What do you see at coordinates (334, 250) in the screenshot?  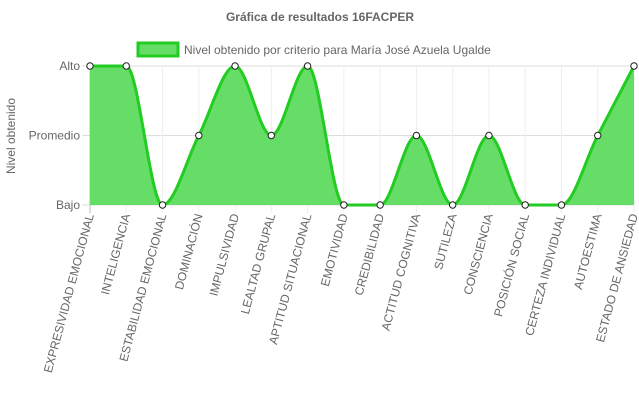 I see `x-tick-label: EMOTIVIDAD` at bounding box center [334, 250].